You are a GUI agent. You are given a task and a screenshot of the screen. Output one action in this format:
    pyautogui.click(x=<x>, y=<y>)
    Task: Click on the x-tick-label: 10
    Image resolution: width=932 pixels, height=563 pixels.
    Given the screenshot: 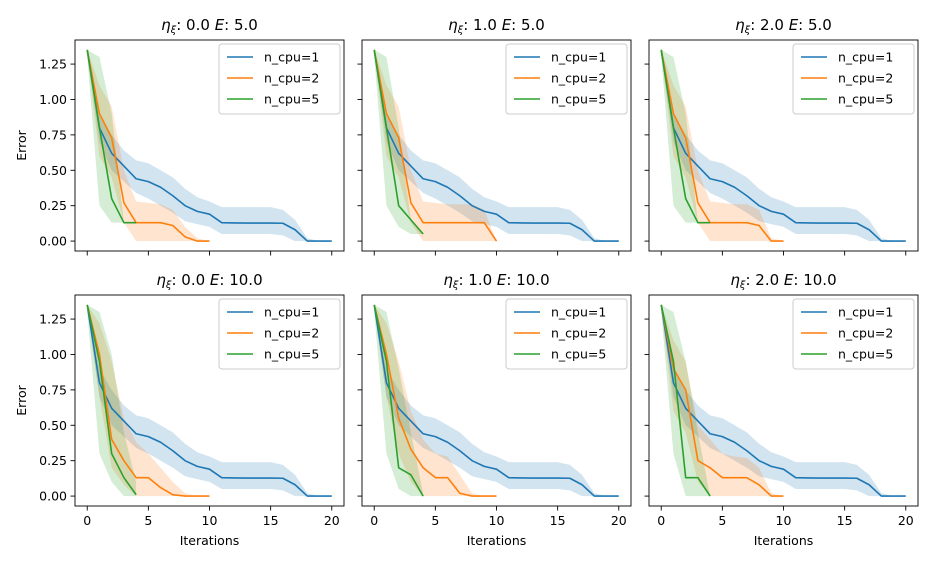 What is the action you would take?
    pyautogui.click(x=210, y=520)
    